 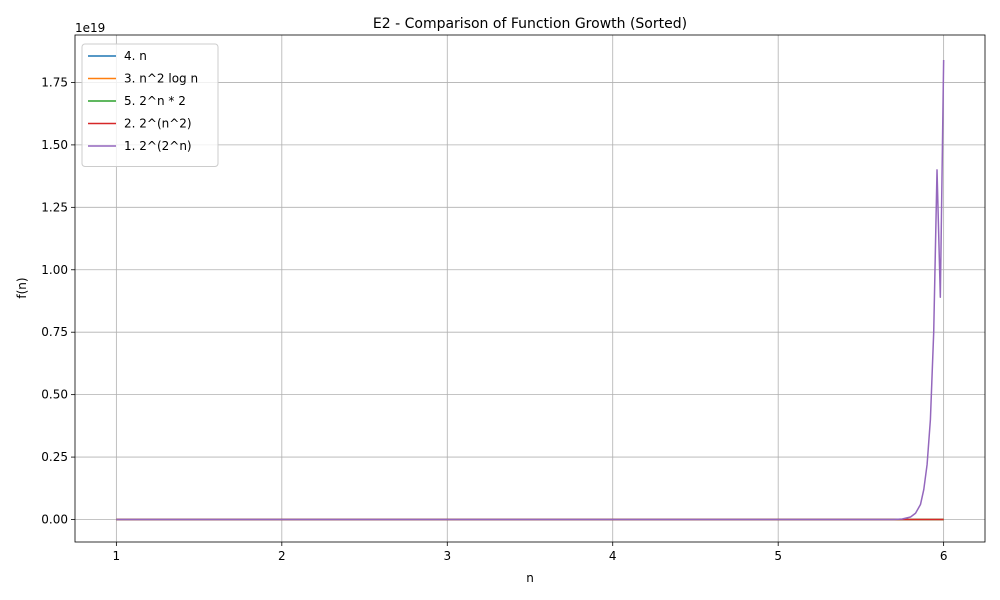 What do you see at coordinates (282, 556) in the screenshot?
I see `x-tick-label: 2` at bounding box center [282, 556].